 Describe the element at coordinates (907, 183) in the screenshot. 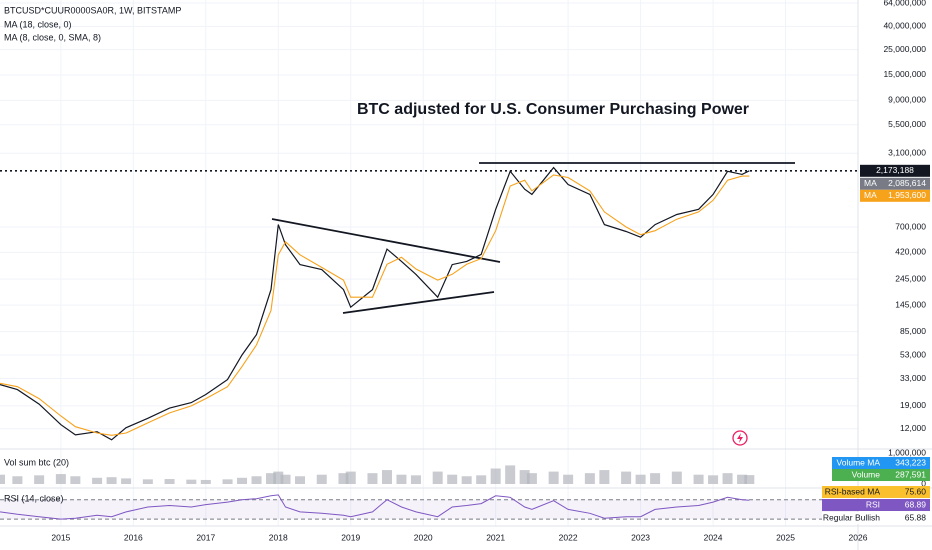

I see `ma-tag-label: 2,085,614` at that location.